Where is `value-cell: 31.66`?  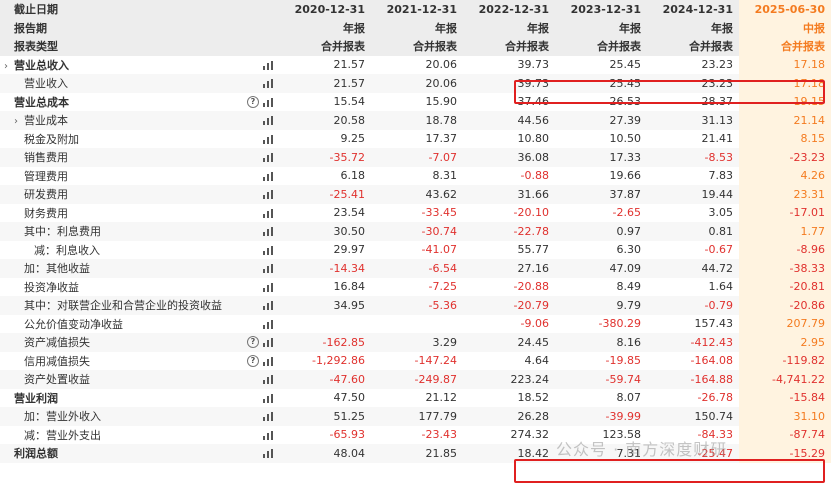
value-cell: 31.66 is located at coordinates (509, 194).